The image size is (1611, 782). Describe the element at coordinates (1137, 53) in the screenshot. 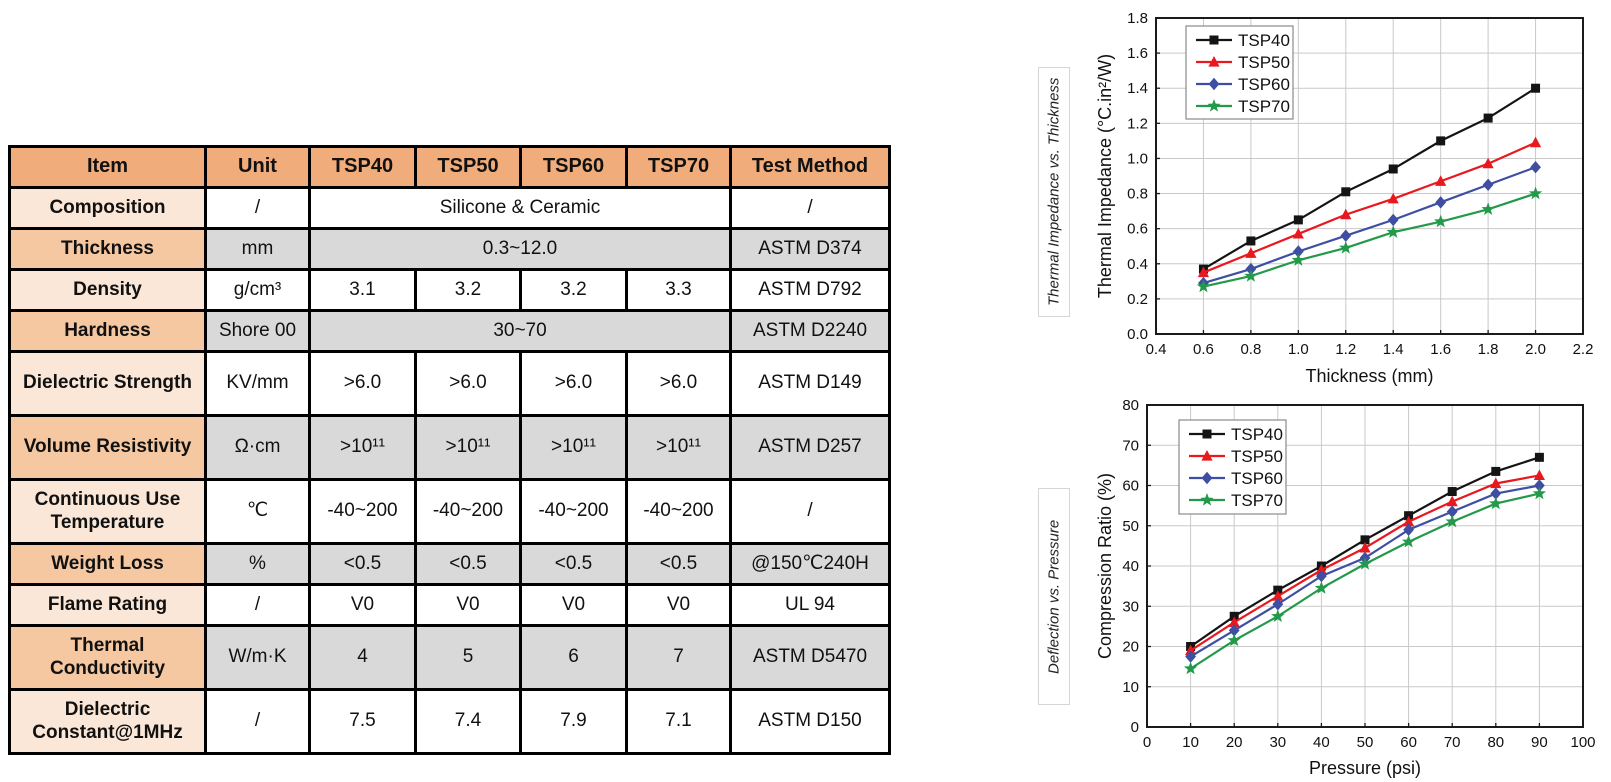

I see `y-tick-label: 1.6` at that location.